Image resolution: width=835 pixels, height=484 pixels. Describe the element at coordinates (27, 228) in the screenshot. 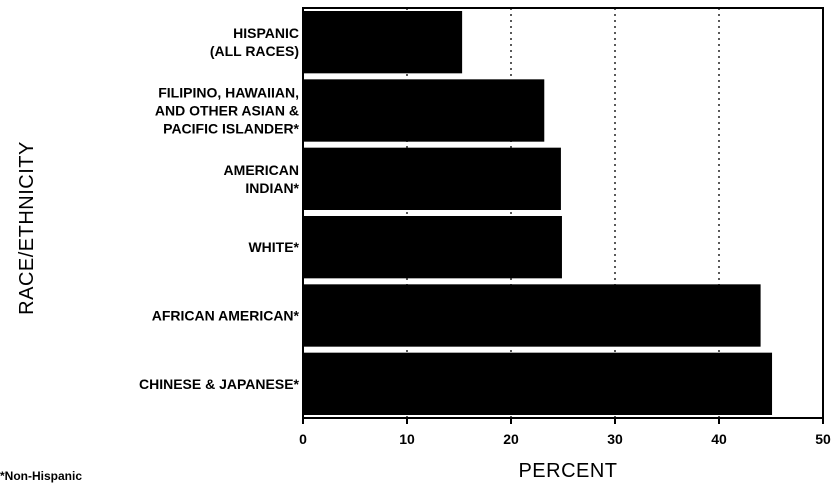

I see `y-axis-title: RACE/ETHNICITY` at that location.